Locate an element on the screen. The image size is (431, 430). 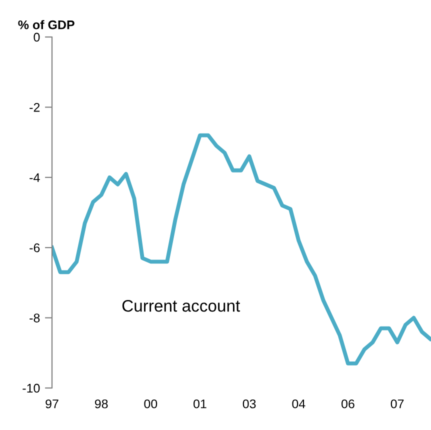
y-tick-label: -8 is located at coordinates (35, 318).